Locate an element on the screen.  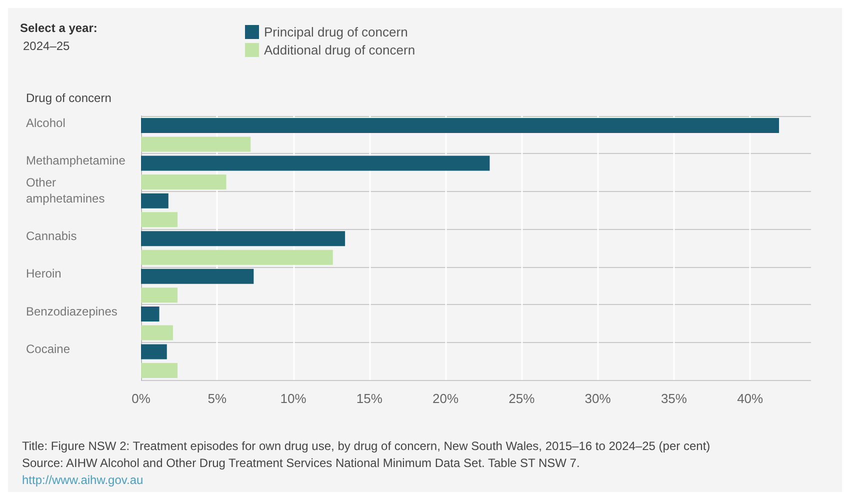
x-tick-label: 35% is located at coordinates (674, 398).